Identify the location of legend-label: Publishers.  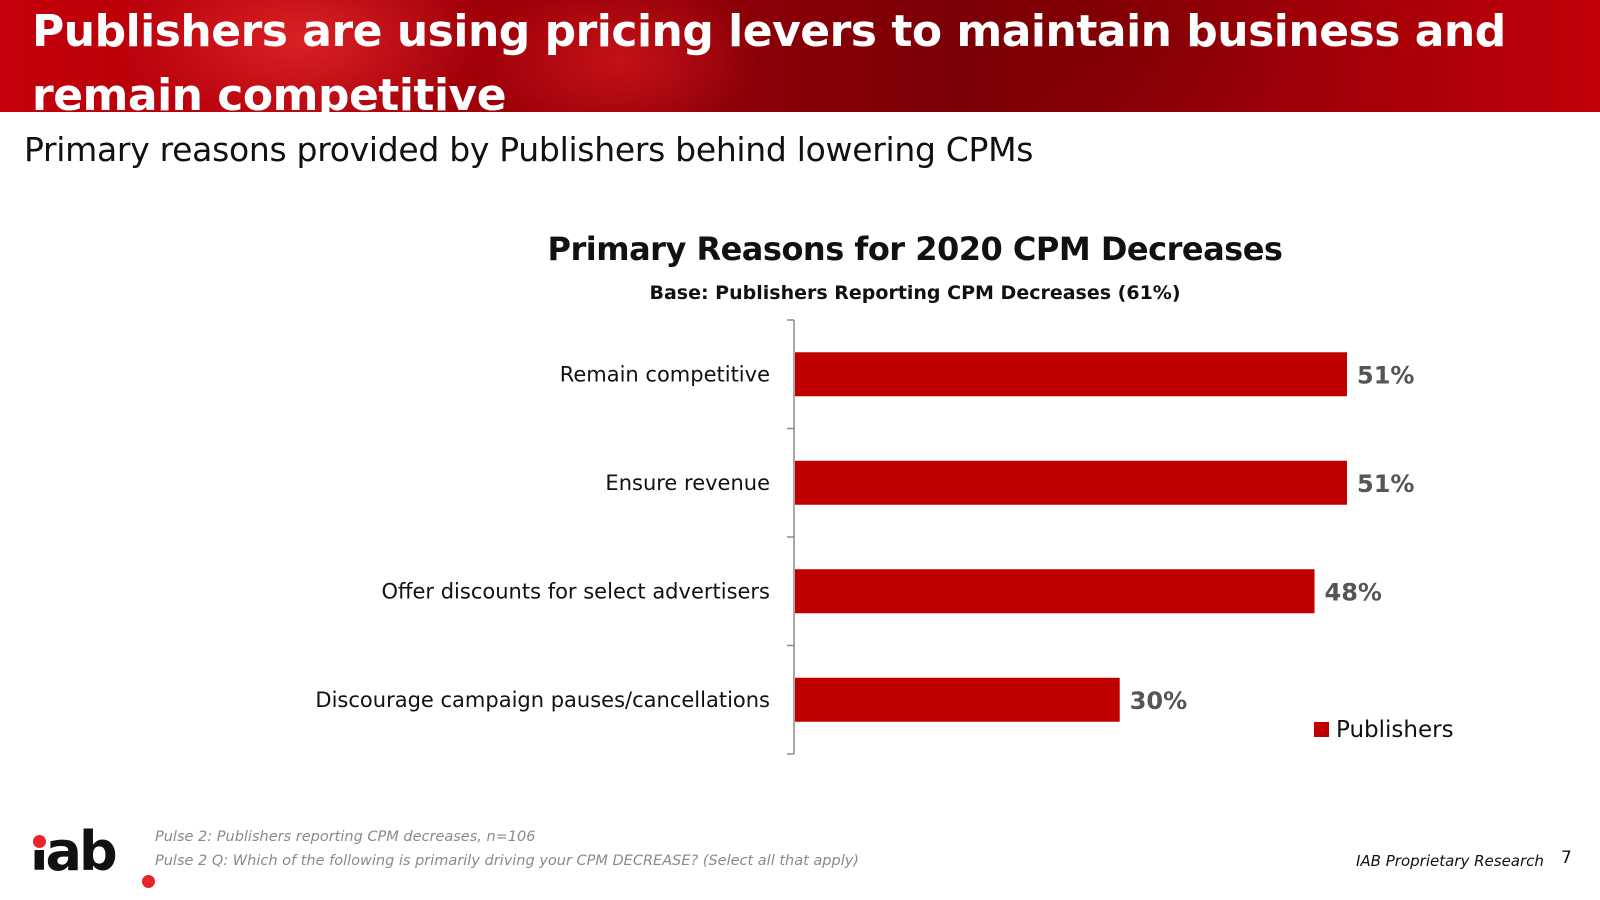
(1395, 730).